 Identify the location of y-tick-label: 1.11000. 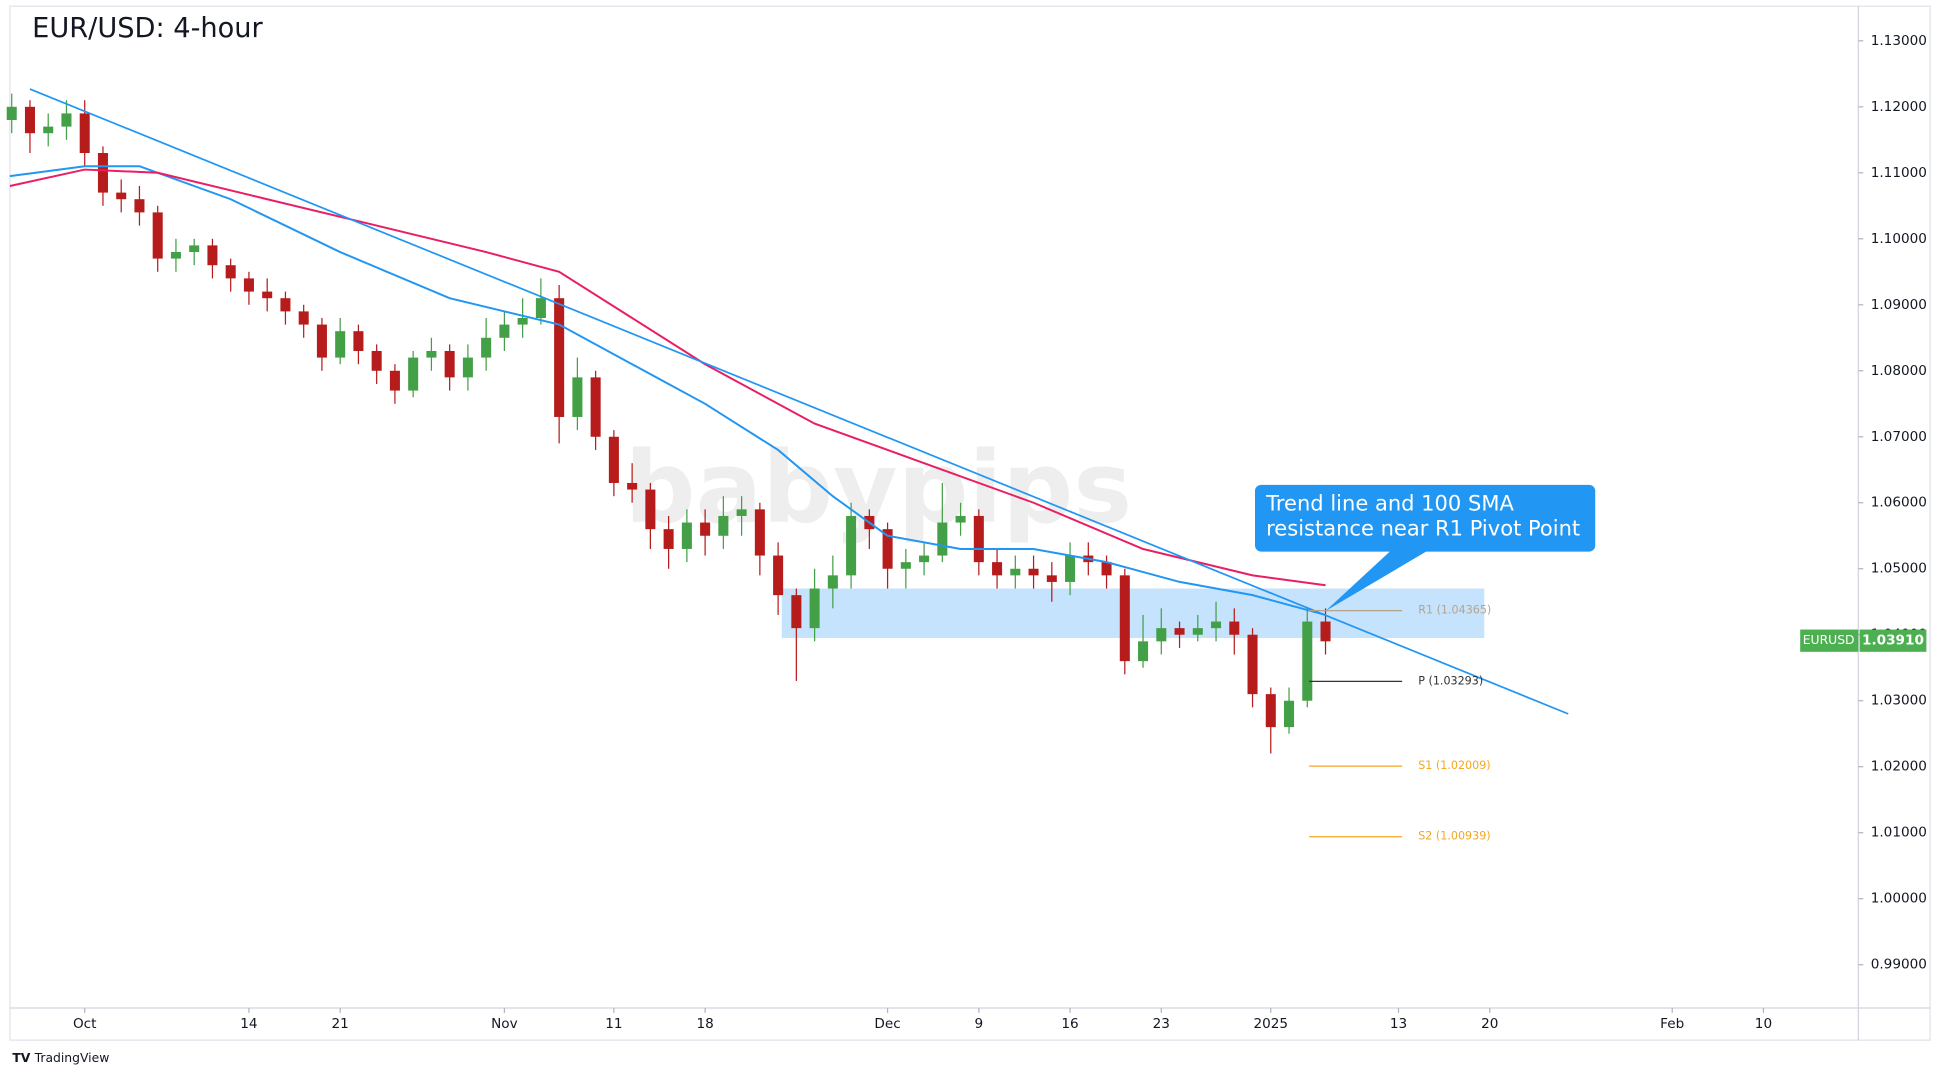
(1899, 173).